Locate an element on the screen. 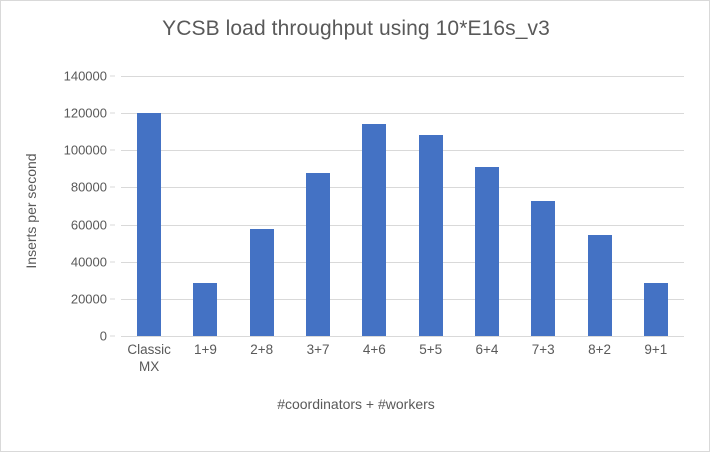 Image resolution: width=710 pixels, height=452 pixels. y-axis-tick-label: 40000 is located at coordinates (88, 262).